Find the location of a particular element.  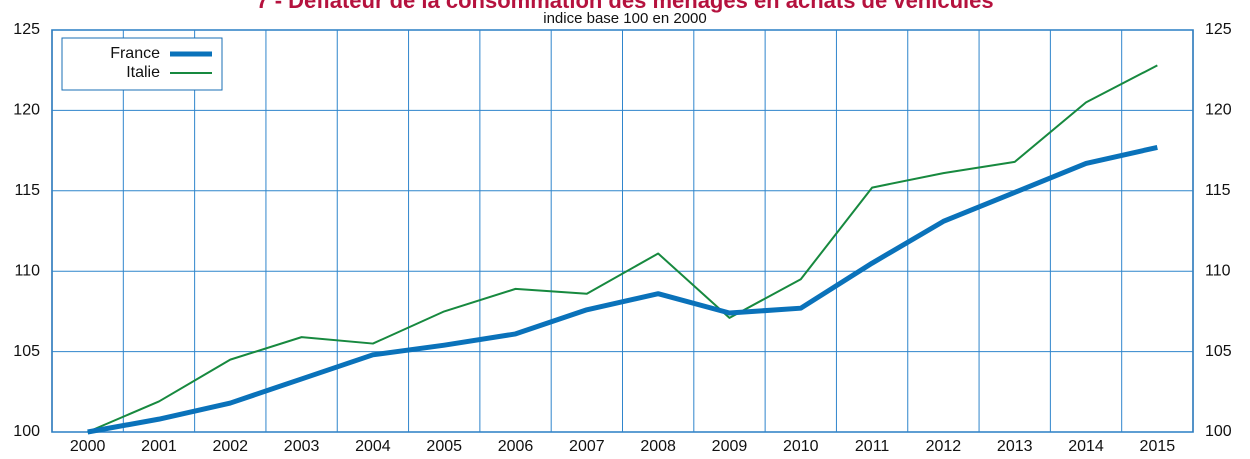

x-tick-label: 2011 is located at coordinates (872, 446).